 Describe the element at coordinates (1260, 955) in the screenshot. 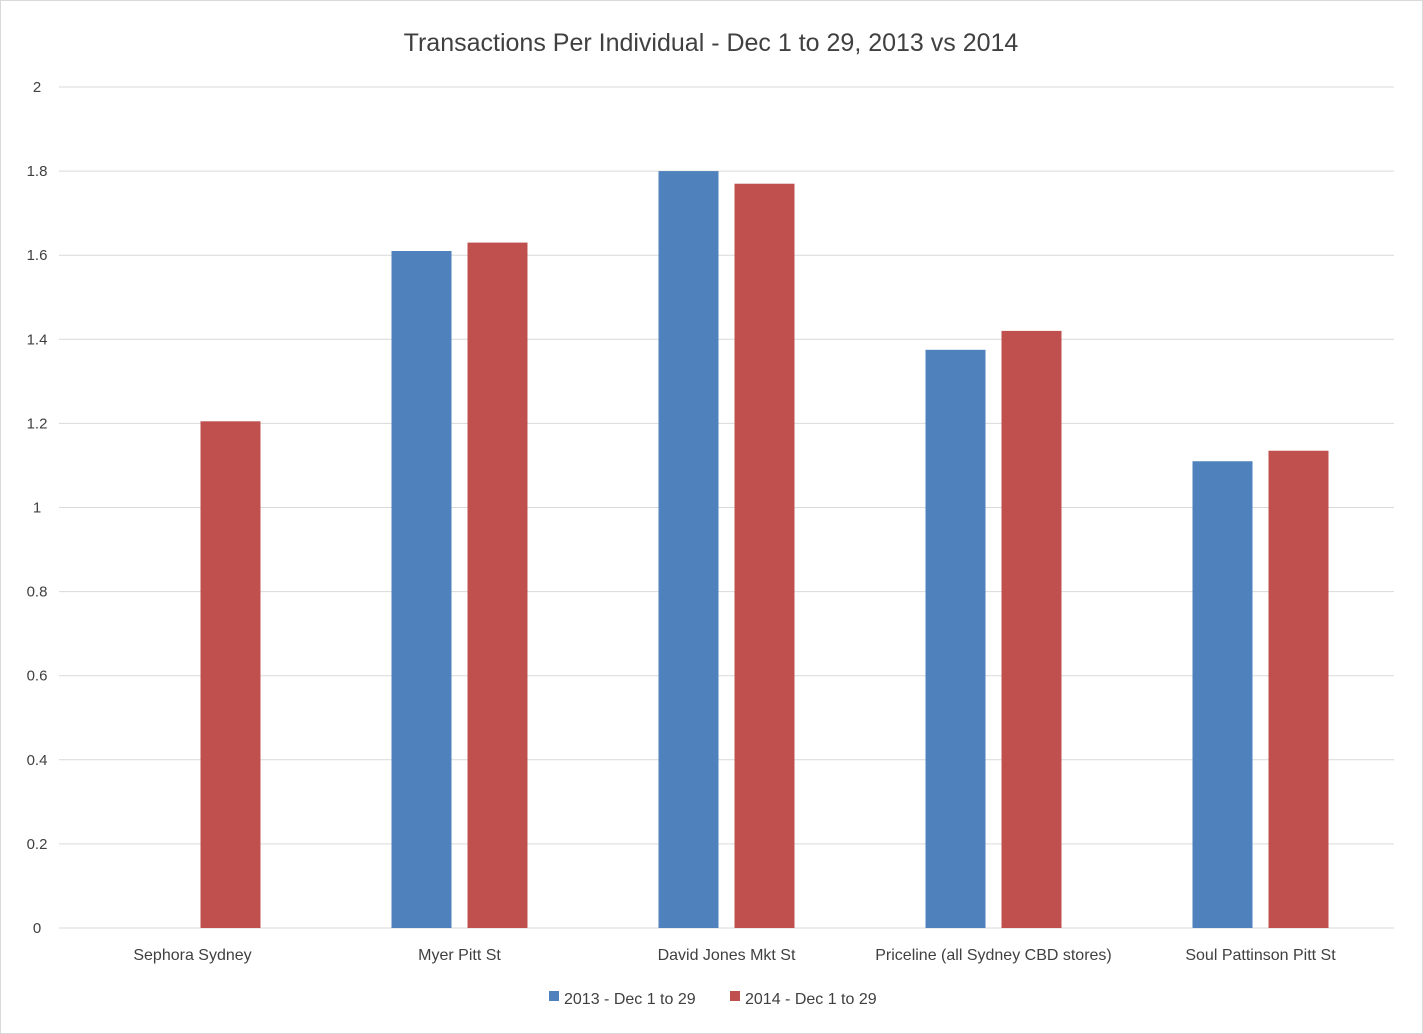

I see `x-category-label: Soul Pattinson Pitt St` at that location.